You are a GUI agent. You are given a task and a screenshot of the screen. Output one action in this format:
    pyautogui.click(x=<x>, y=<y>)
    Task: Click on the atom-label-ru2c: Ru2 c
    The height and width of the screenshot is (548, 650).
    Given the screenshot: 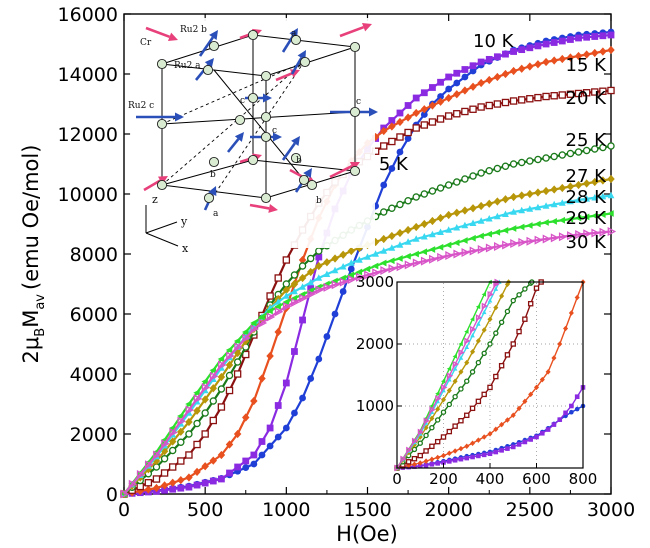 What is the action you would take?
    pyautogui.click(x=141, y=106)
    